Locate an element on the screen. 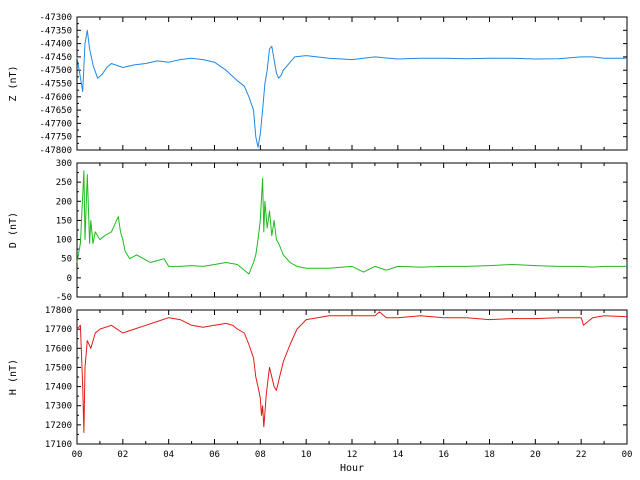 This screenshot has height=480, width=640. x-tick-label: 14 is located at coordinates (397, 455).